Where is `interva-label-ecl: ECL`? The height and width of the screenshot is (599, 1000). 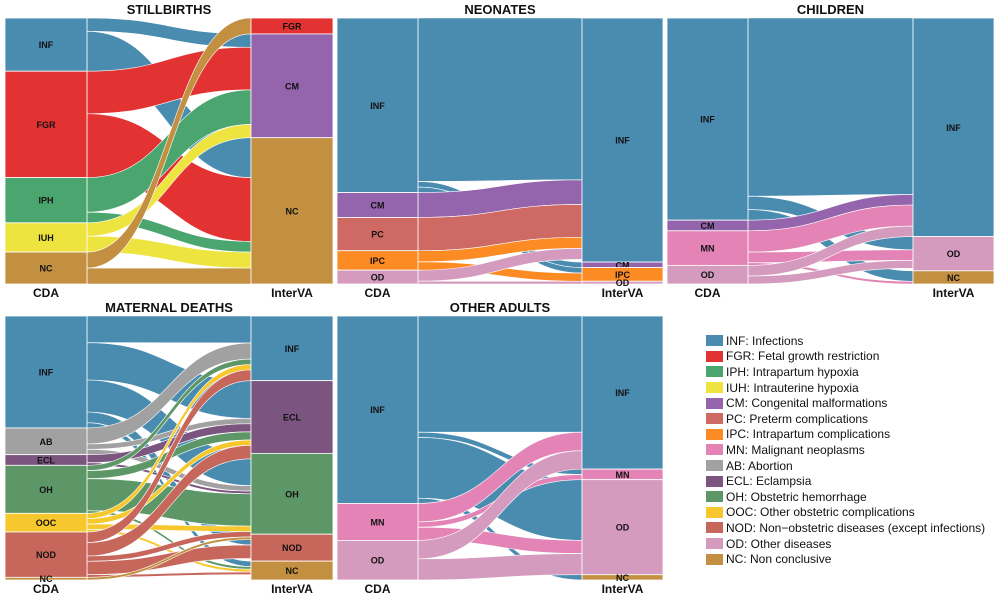
interva-label-ecl: ECL is located at coordinates (292, 418).